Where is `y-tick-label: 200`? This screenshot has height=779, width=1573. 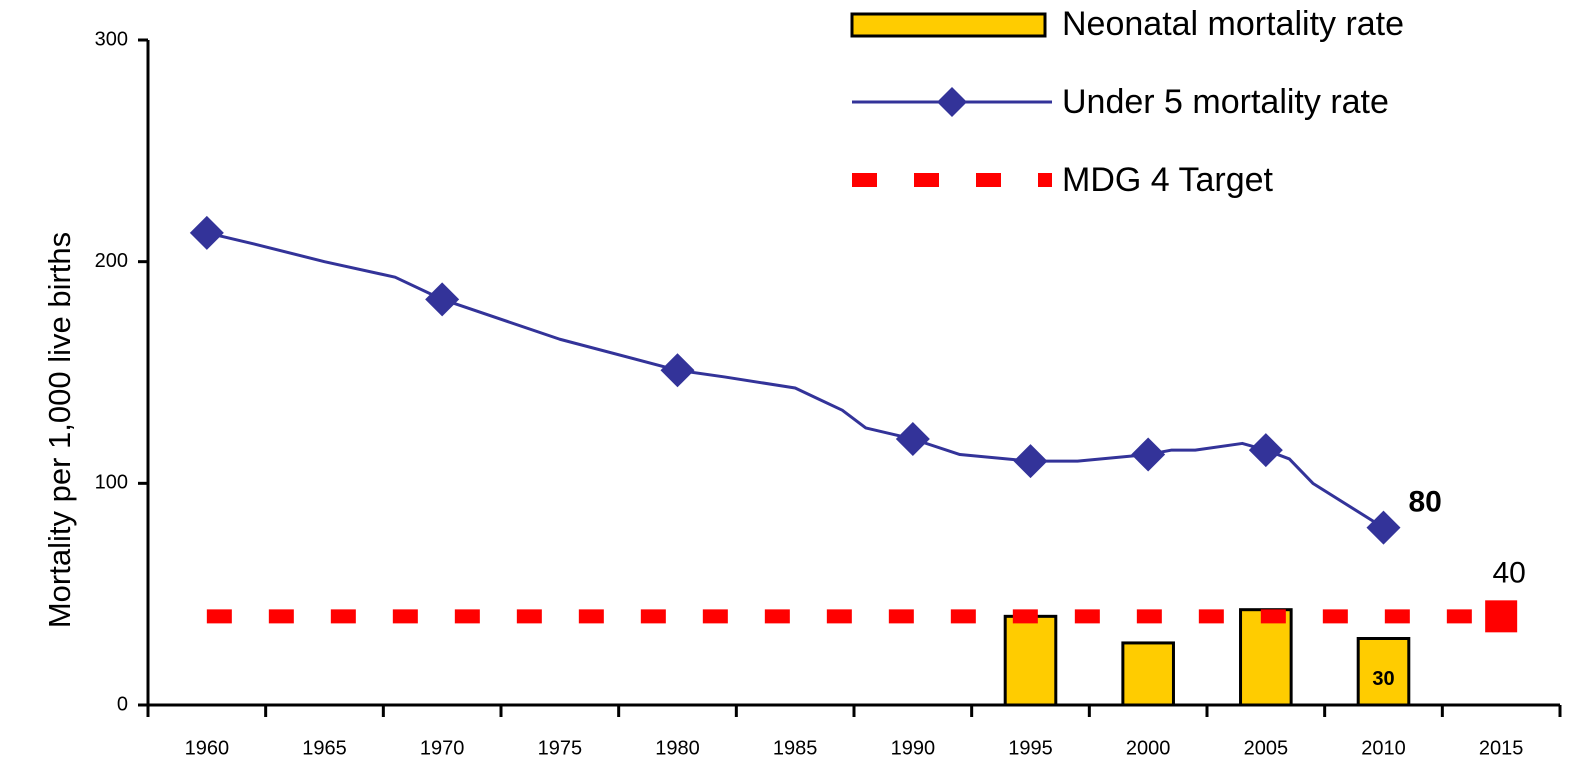 y-tick-label: 200 is located at coordinates (111, 261).